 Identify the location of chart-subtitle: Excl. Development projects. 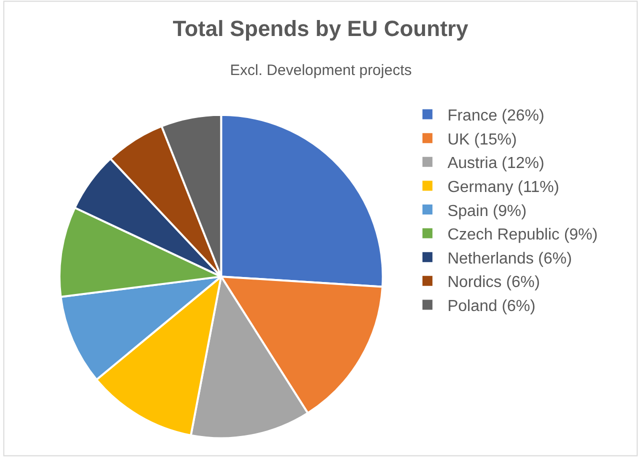
(321, 70).